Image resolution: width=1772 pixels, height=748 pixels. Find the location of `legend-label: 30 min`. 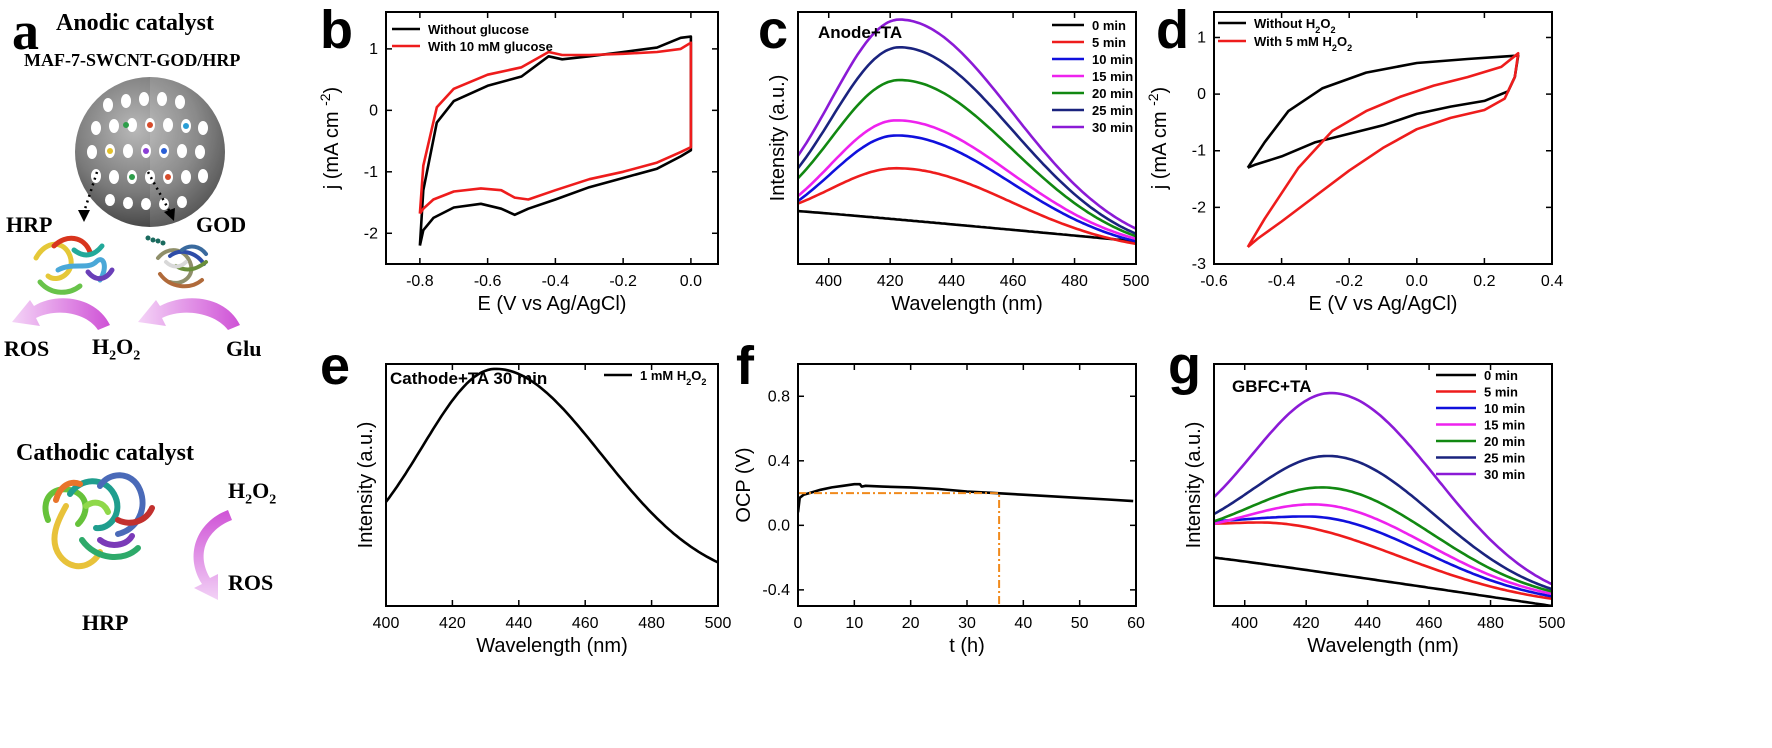

legend-label: 30 min is located at coordinates (1112, 127).